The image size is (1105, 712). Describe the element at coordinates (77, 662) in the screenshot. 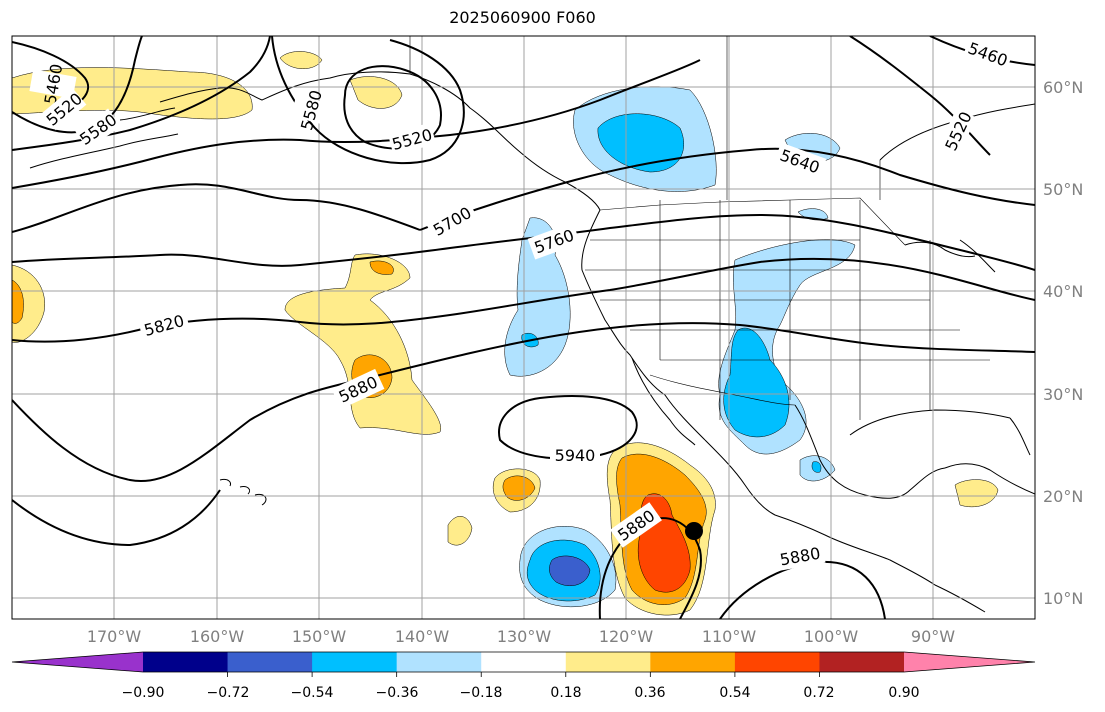

I see `colorbar-extend-low` at that location.